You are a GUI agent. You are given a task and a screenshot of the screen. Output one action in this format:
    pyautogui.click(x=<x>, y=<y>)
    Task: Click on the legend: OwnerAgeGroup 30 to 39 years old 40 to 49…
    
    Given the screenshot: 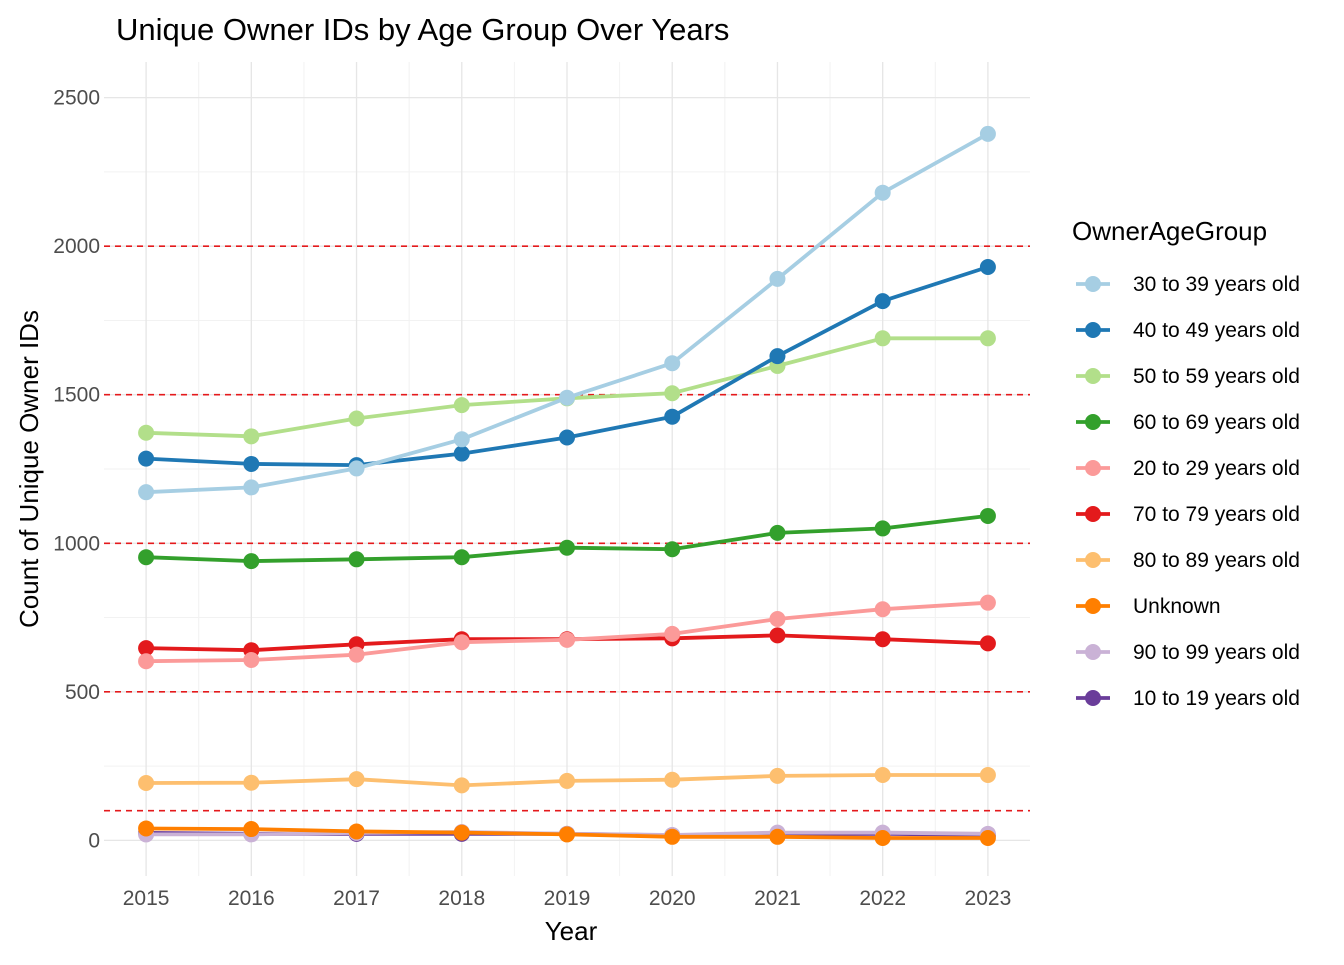 What is the action you would take?
    pyautogui.click(x=1186, y=463)
    